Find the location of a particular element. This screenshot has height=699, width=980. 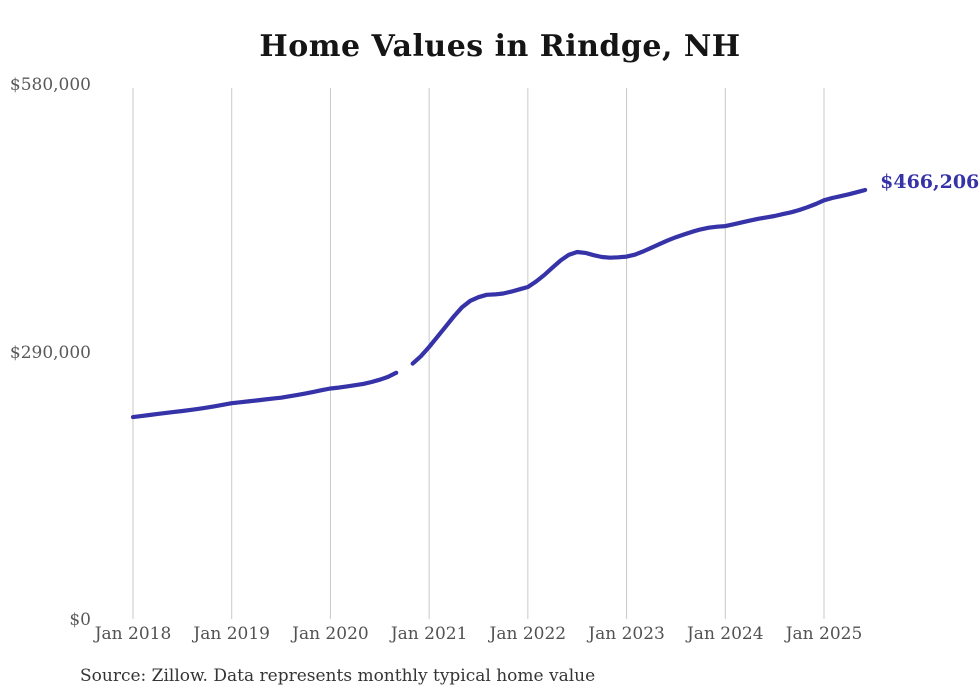

latest-value-label: $466,206 is located at coordinates (930, 181).